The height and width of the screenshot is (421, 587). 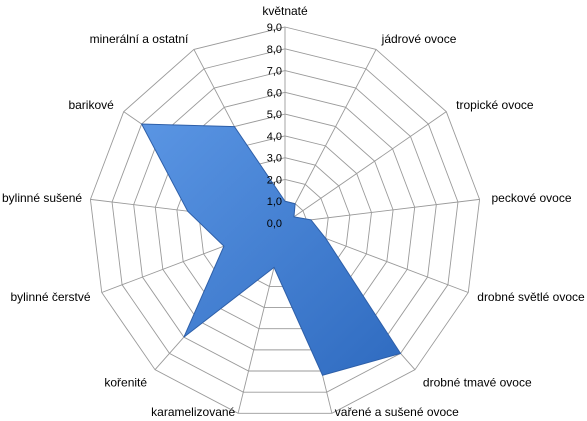 What do you see at coordinates (477, 383) in the screenshot?
I see `category-label-5: drobné tmavé ovoce` at bounding box center [477, 383].